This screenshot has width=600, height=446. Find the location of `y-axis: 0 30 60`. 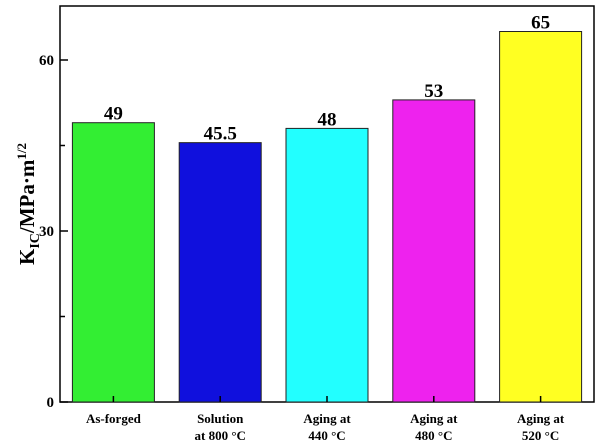

y-axis: 0 30 60 is located at coordinates (53, 232).